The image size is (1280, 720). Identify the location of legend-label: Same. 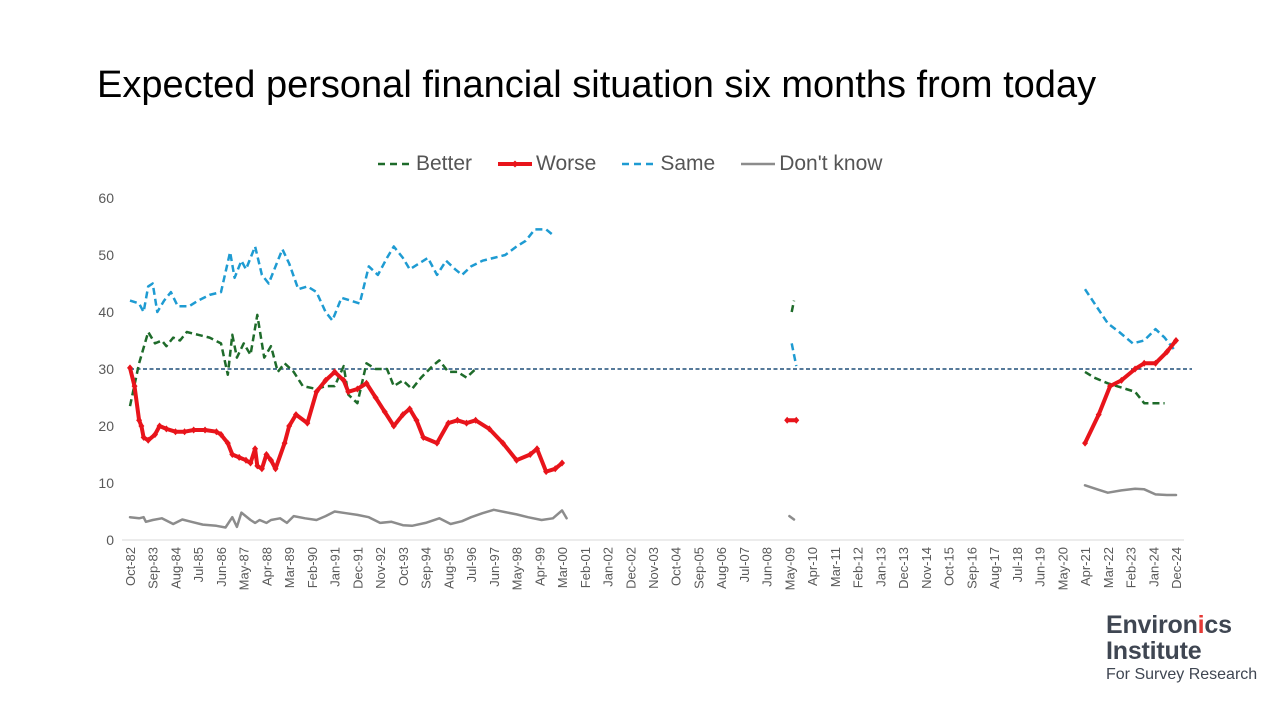
(688, 163).